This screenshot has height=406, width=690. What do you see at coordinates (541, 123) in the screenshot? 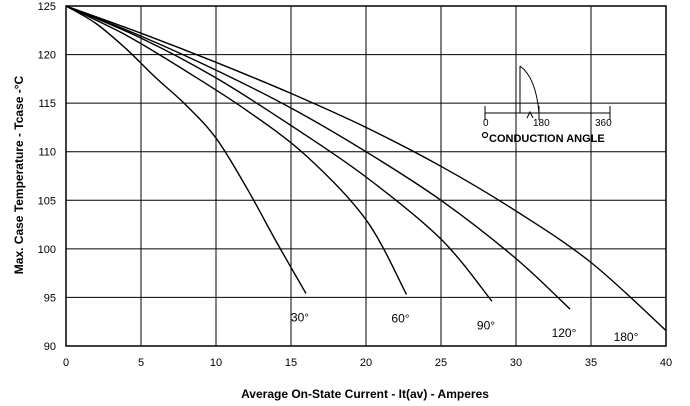
I see `inset-label-180: 180` at bounding box center [541, 123].